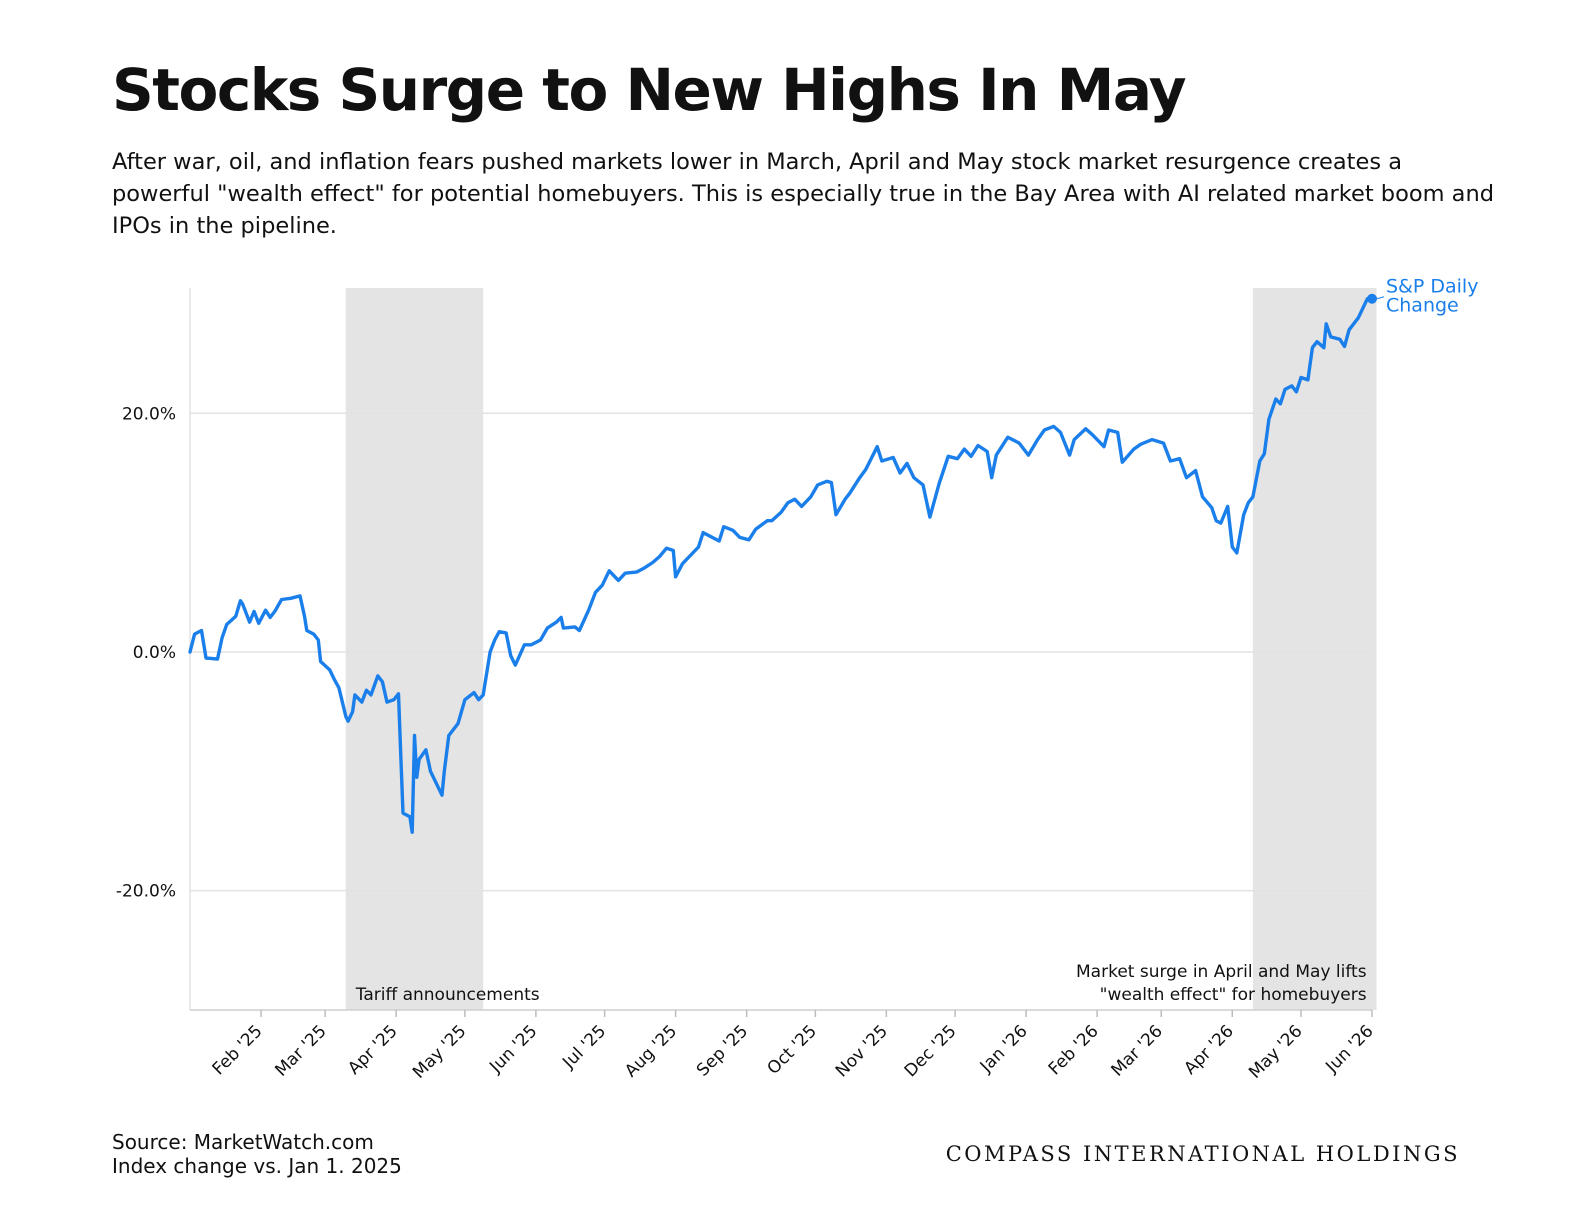 This screenshot has width=1584, height=1224. Describe the element at coordinates (1422, 306) in the screenshot. I see `series-label: Change` at that location.